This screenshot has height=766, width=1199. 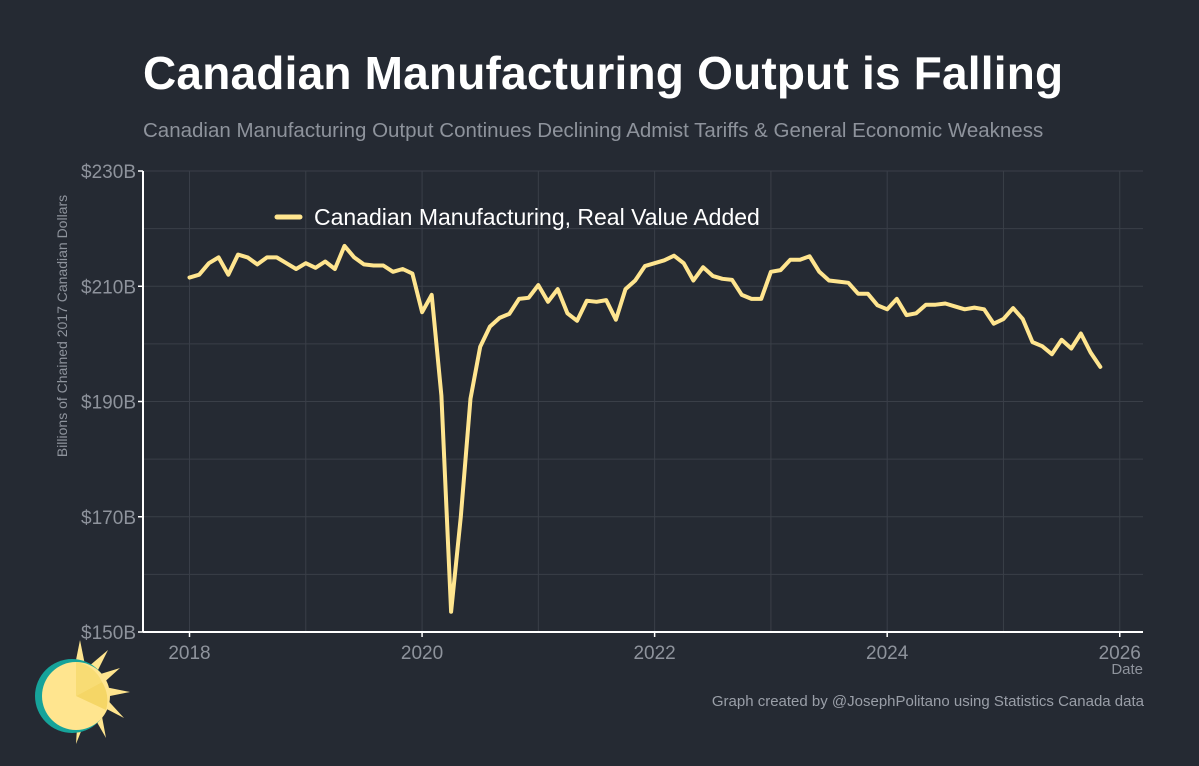 What do you see at coordinates (603, 73) in the screenshot?
I see `chart-title: Canadian Manufacturing Output is Falling` at bounding box center [603, 73].